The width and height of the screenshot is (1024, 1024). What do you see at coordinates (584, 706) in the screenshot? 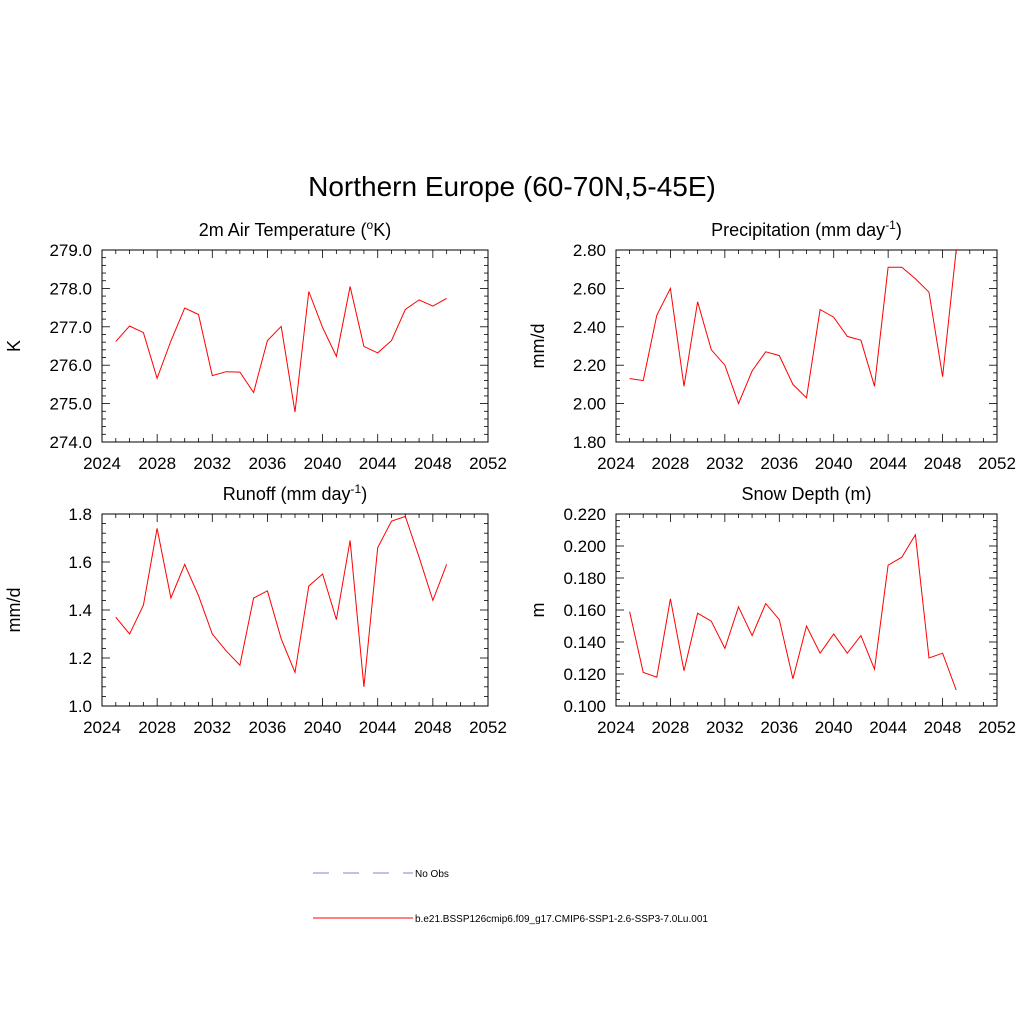
I see `y-tick-label: 0.100` at bounding box center [584, 706].